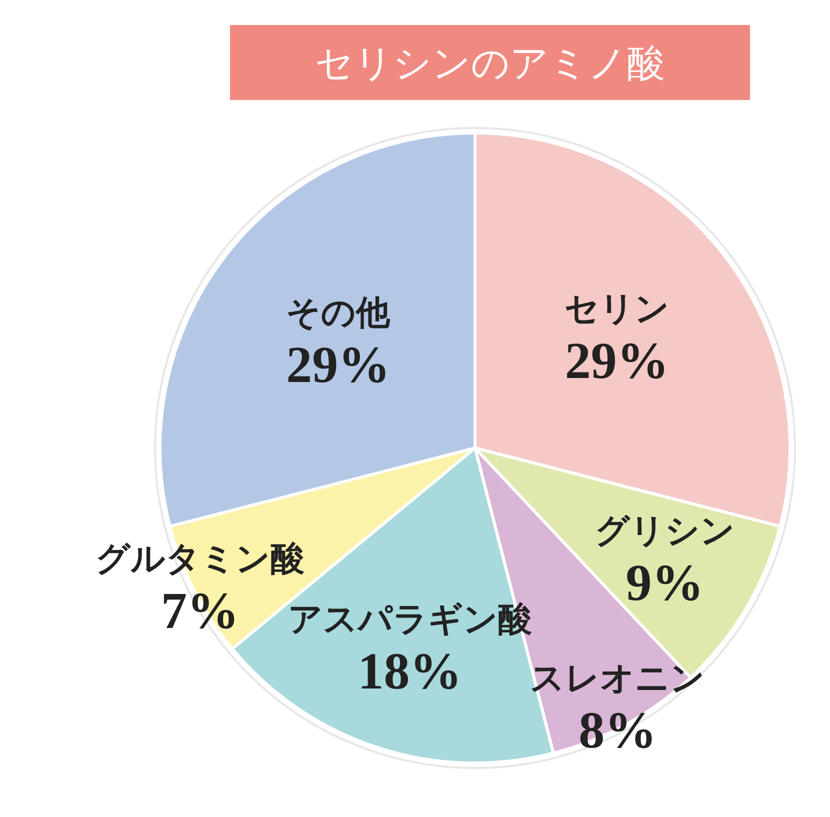 The image size is (830, 817). I want to click on data-label: 9%, so click(665, 583).